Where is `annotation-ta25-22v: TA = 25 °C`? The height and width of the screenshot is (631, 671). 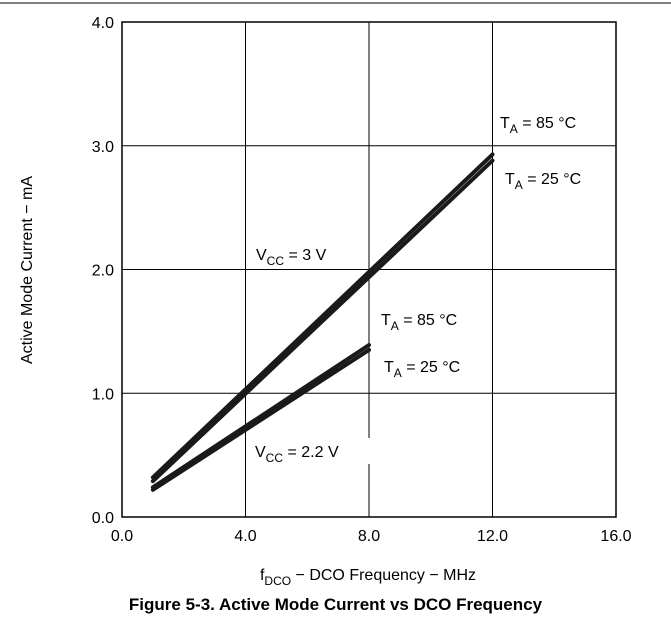
annotation-ta25-22v: TA = 25 °C is located at coordinates (434, 366).